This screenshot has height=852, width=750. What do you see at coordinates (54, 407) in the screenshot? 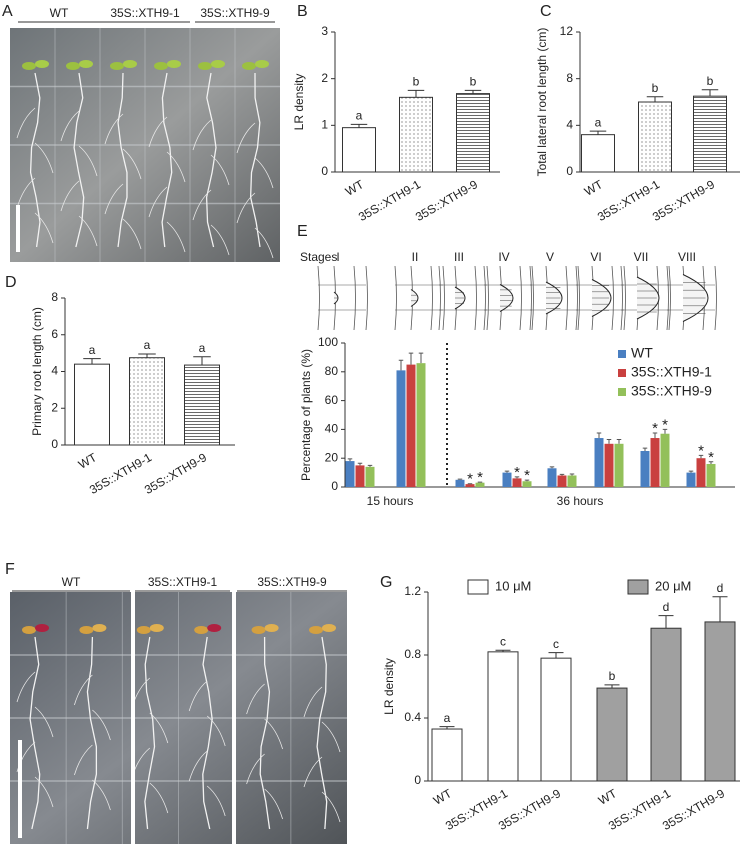
I see `y-tick-label: 2` at bounding box center [54, 407].